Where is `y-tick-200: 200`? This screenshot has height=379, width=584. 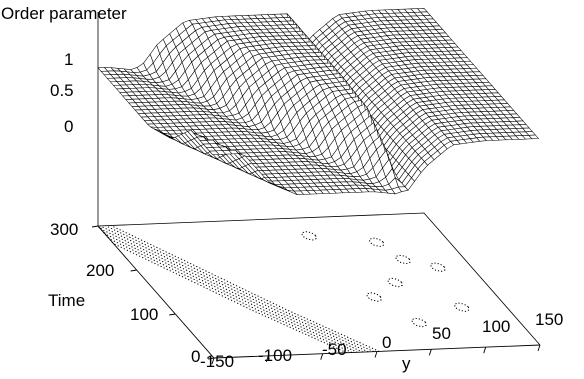
y-tick-200: 200 is located at coordinates (100, 270).